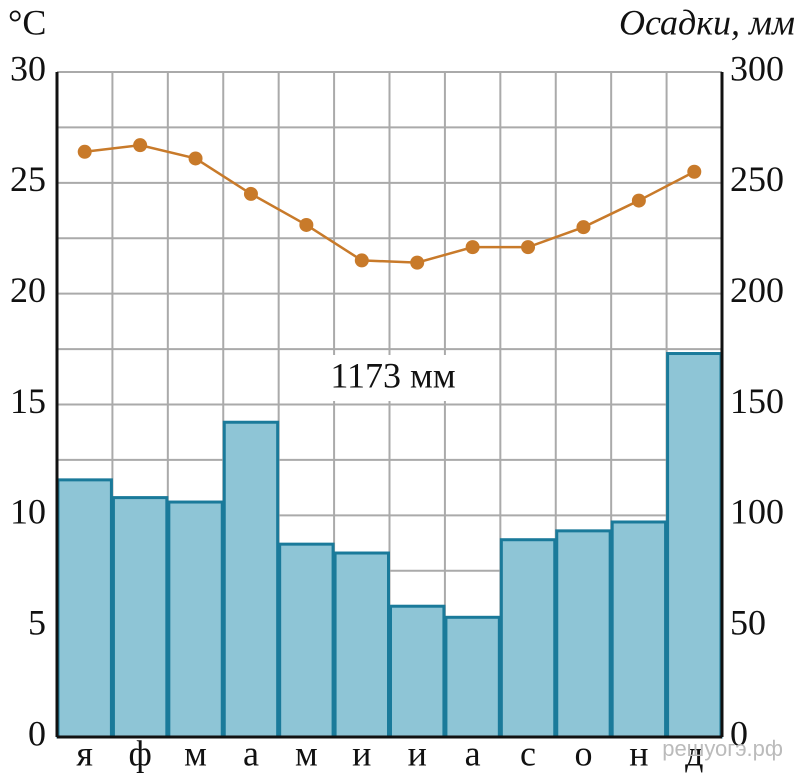 This screenshot has width=802, height=779. I want to click on y2-tick-label: 0, so click(739, 733).